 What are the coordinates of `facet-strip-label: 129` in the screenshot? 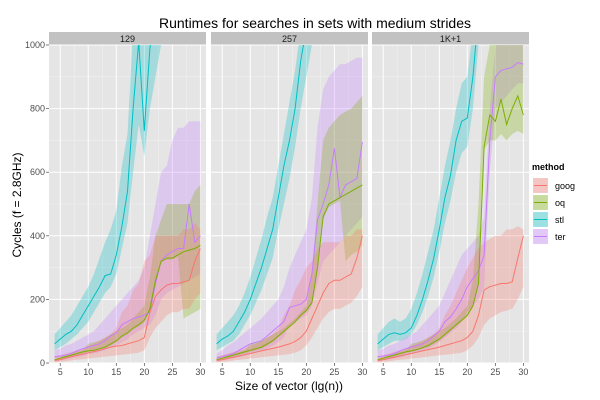 It's located at (127, 39).